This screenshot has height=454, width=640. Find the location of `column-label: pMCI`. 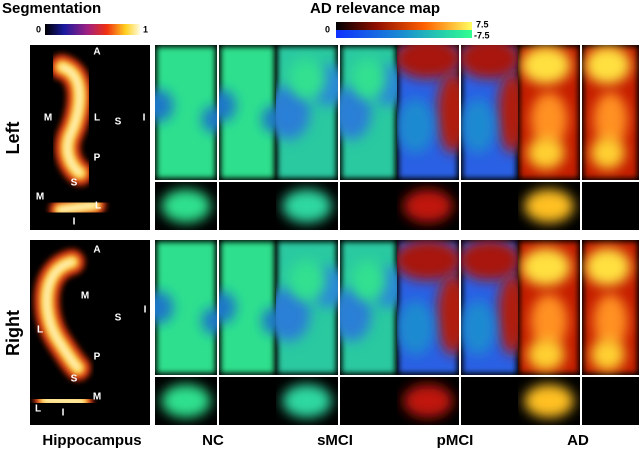

column-label: pMCI is located at coordinates (455, 440).